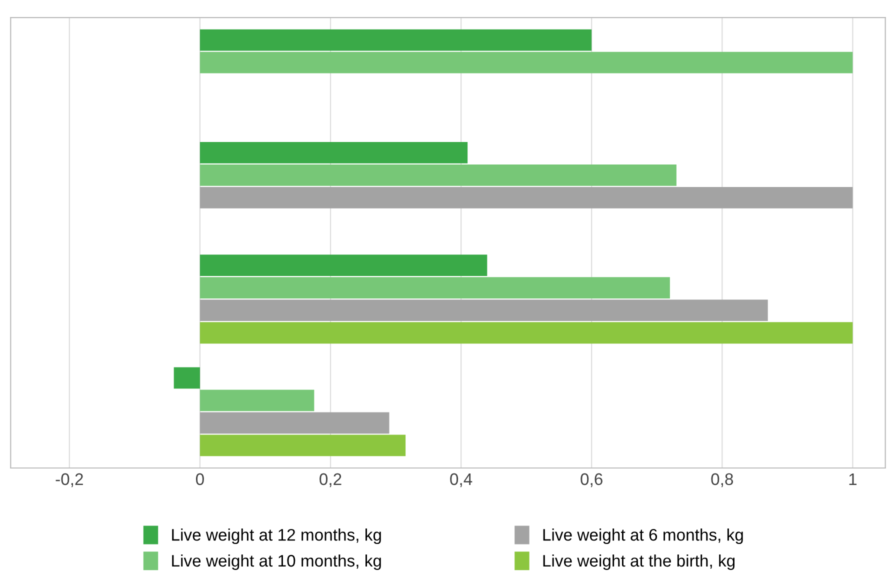 Image resolution: width=888 pixels, height=585 pixels. I want to click on legend-label: Live weight at 6 months, kg, so click(643, 536).